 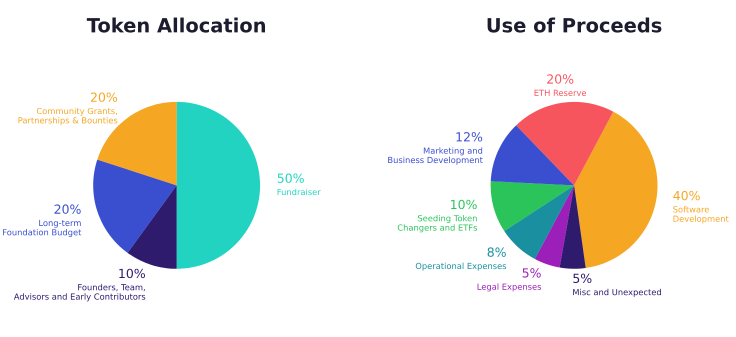 I want to click on slice-label: Seeding Token Changers and ETFs, so click(x=438, y=223).